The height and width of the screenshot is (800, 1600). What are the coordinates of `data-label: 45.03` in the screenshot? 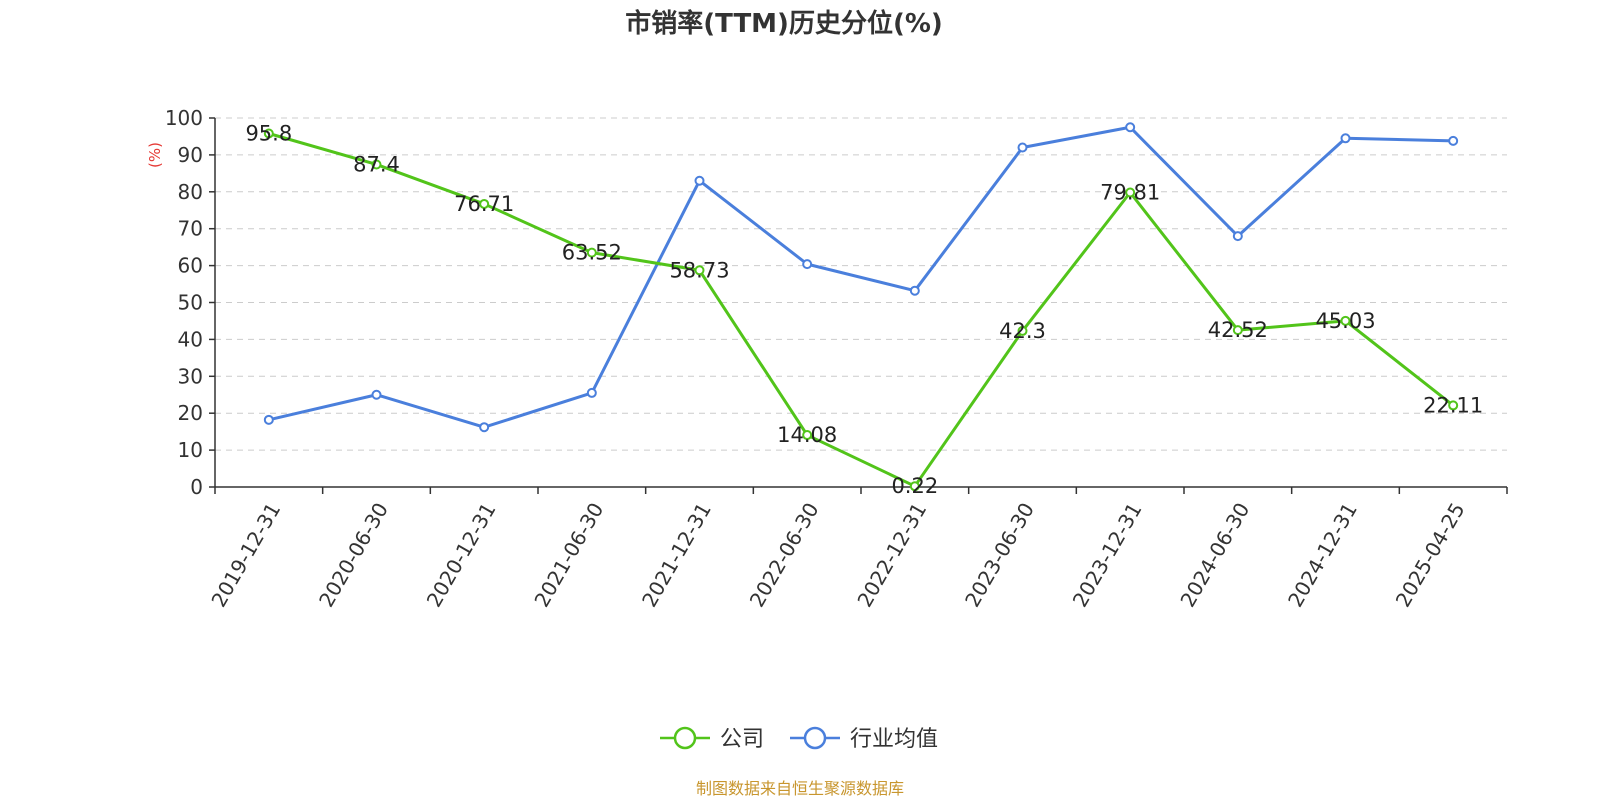 It's located at (1345, 321).